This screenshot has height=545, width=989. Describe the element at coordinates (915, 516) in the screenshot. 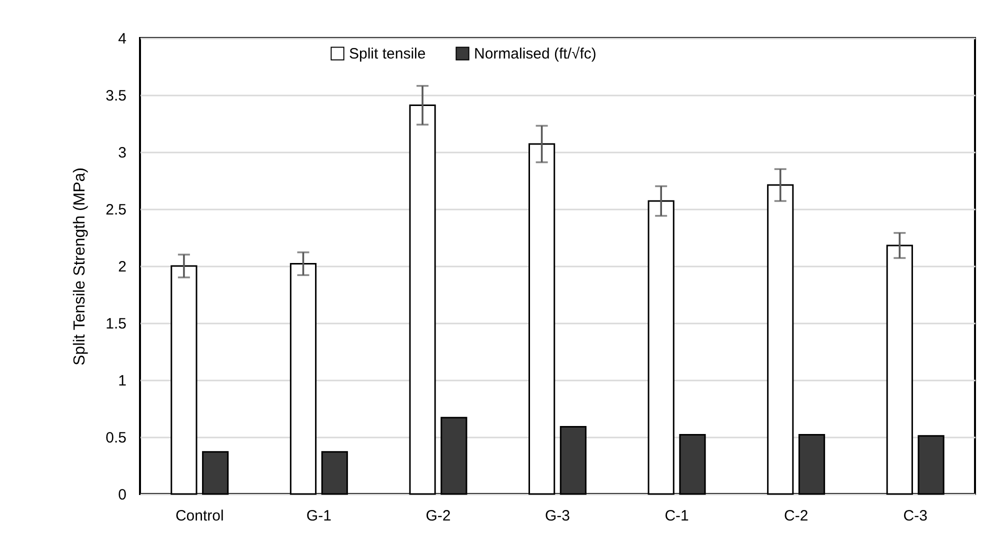

I see `x-tick-label: C-3` at that location.